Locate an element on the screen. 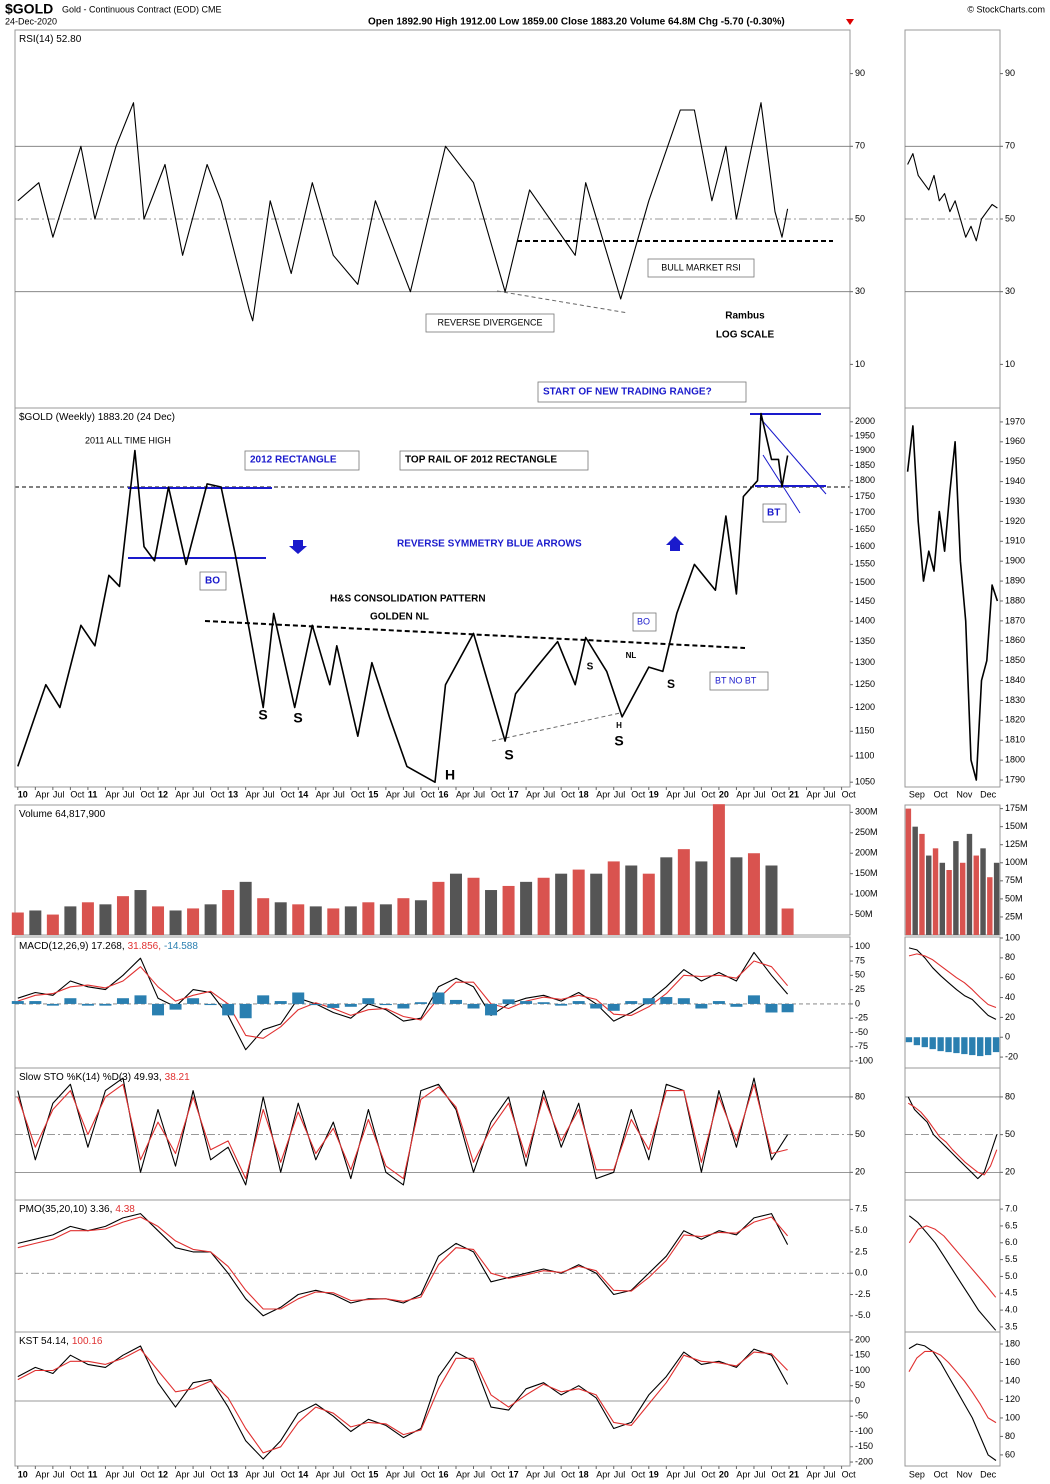 The height and width of the screenshot is (1484, 1050). y-tick-label: 20 is located at coordinates (860, 1172).